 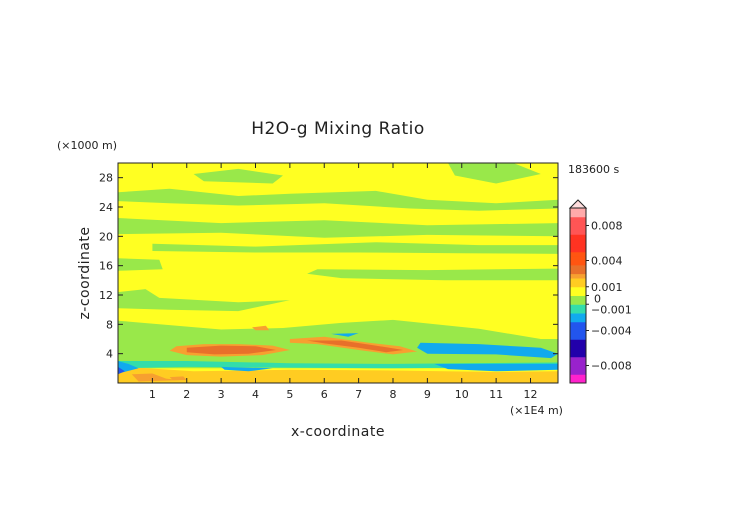 What do you see at coordinates (338, 129) in the screenshot?
I see `chart-title: H2O-g Mixing Ratio` at bounding box center [338, 129].